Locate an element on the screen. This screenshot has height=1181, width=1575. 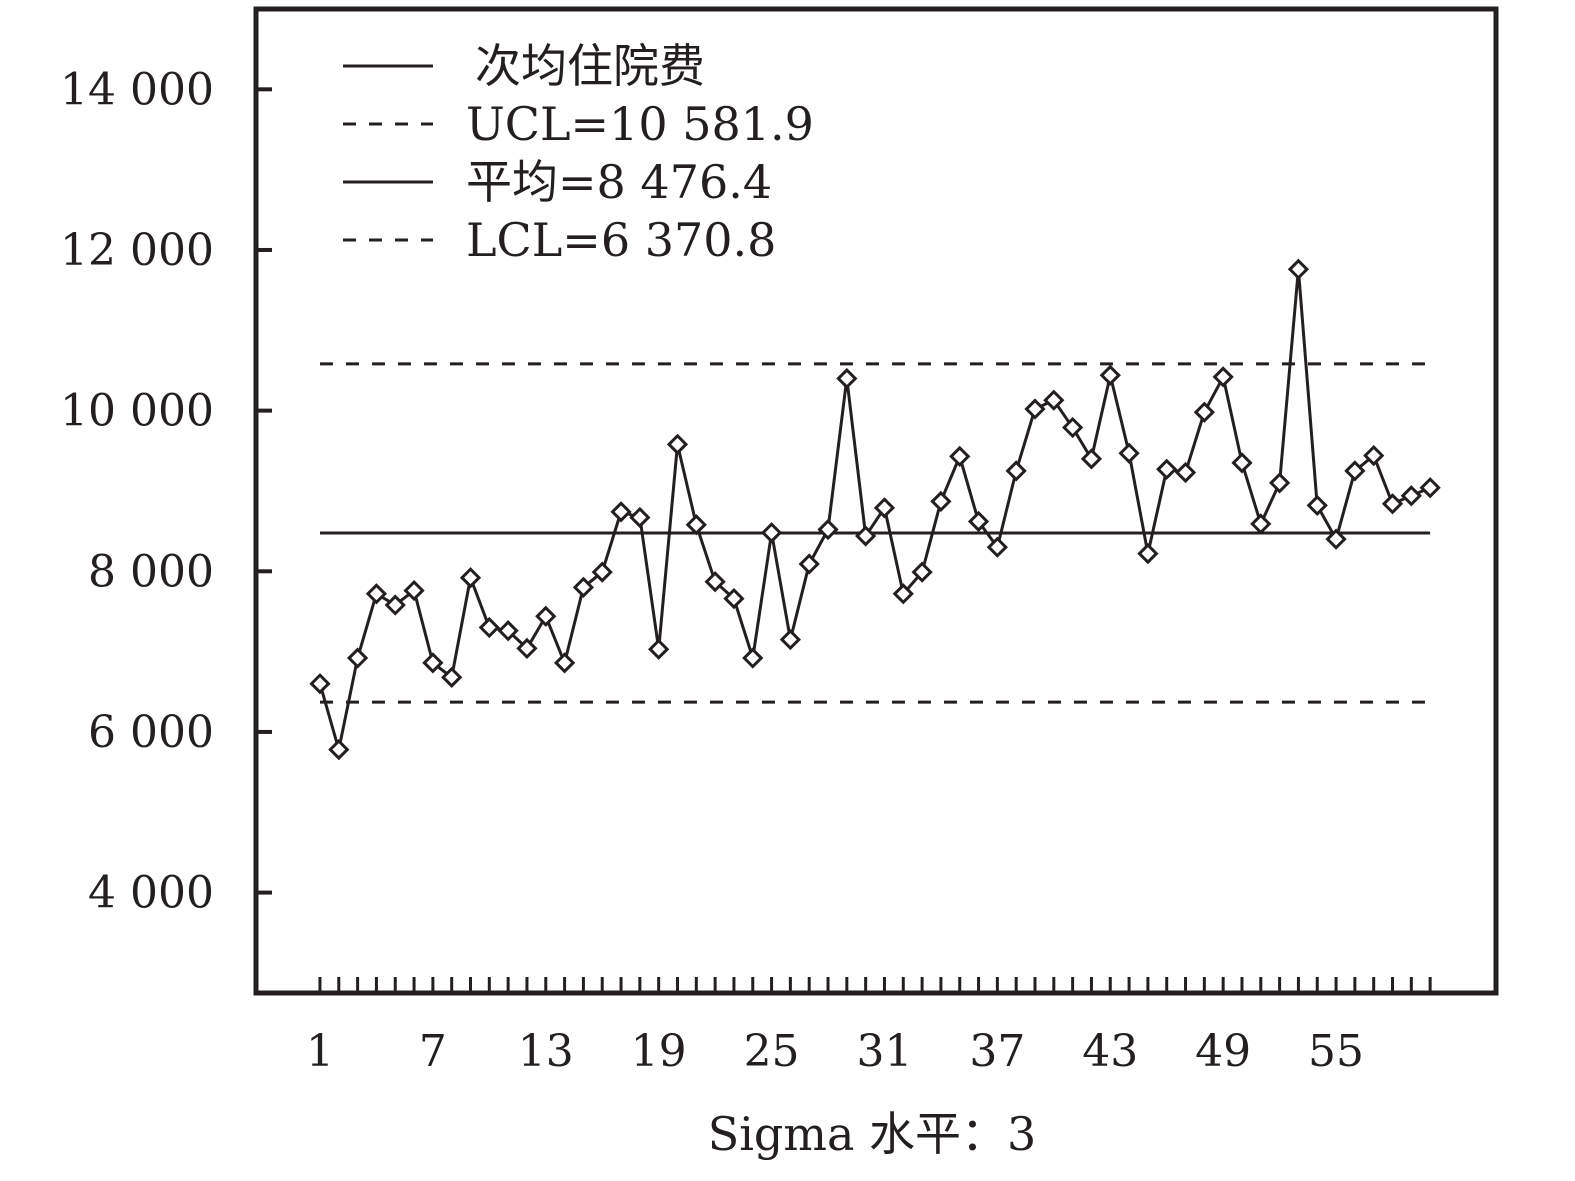
x-tick-label: 13 is located at coordinates (546, 1051).